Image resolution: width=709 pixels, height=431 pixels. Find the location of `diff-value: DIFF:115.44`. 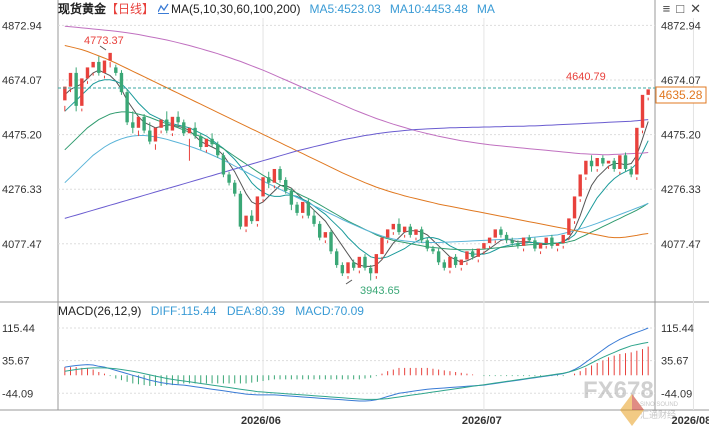

diff-value: DIFF:115.44 is located at coordinates (183, 311).